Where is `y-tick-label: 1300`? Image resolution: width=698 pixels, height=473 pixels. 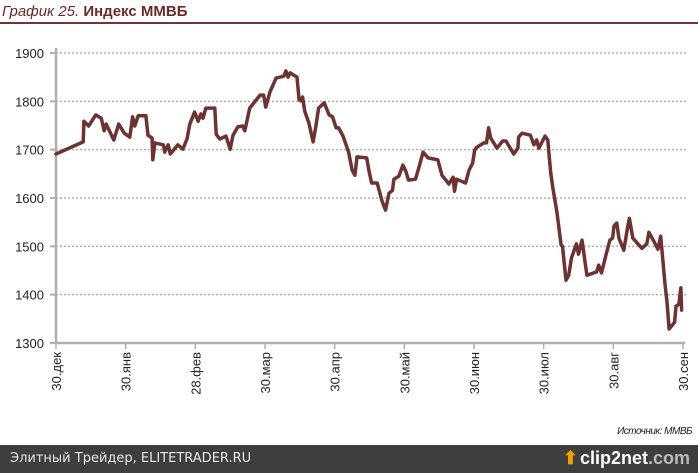 y-tick-label: 1300 is located at coordinates (29, 343).